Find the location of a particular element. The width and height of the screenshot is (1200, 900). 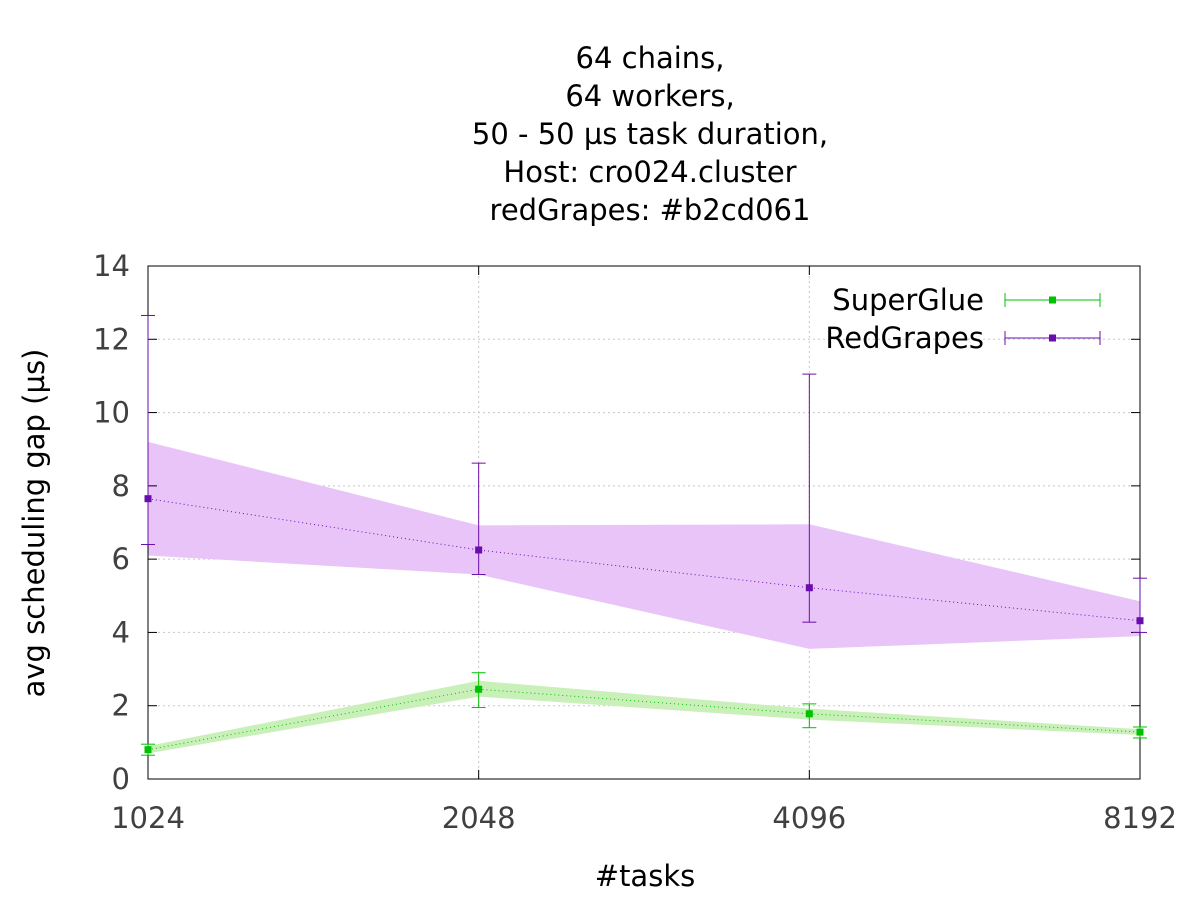

y-tick-label: 4 is located at coordinates (121, 632).